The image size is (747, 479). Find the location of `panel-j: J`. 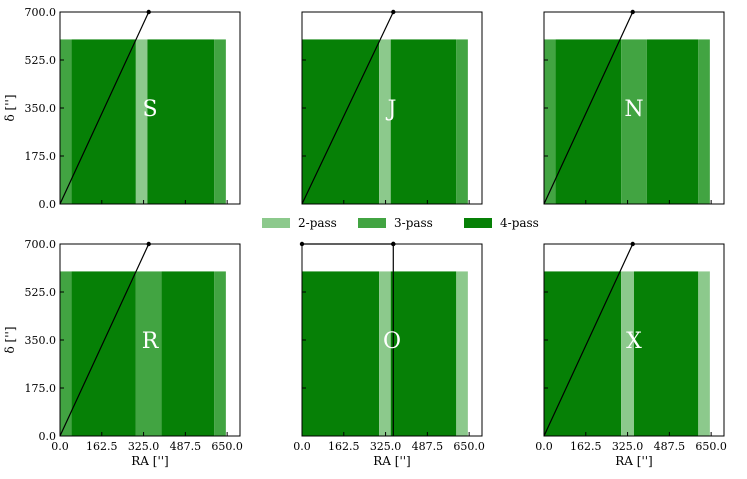

panel-j: J is located at coordinates (392, 107).